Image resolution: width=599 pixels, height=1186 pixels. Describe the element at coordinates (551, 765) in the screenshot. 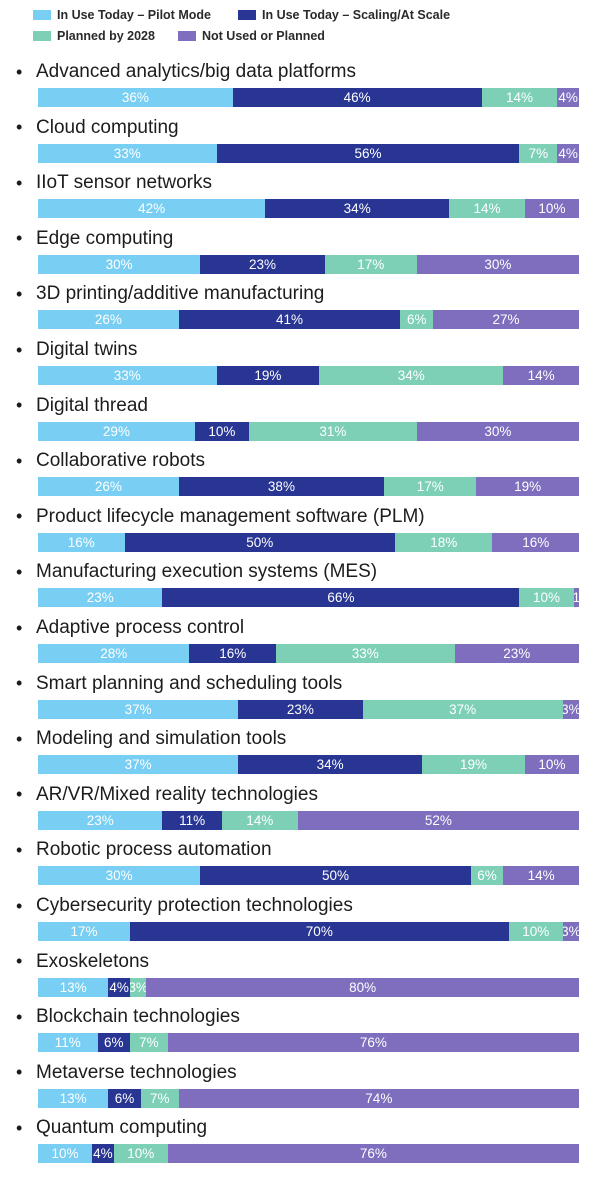

I see `bar-segment-notused: 10%` at that location.